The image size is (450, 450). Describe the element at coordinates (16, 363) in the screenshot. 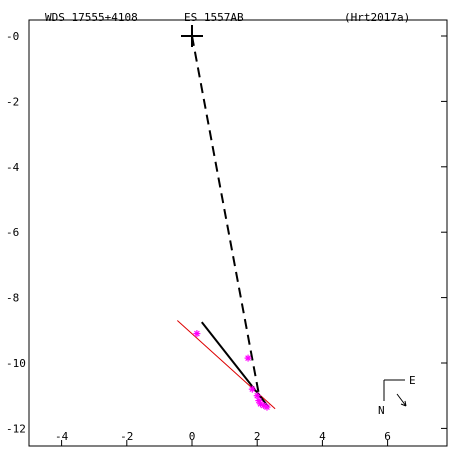

I see `y-tick-label: -10` at that location.